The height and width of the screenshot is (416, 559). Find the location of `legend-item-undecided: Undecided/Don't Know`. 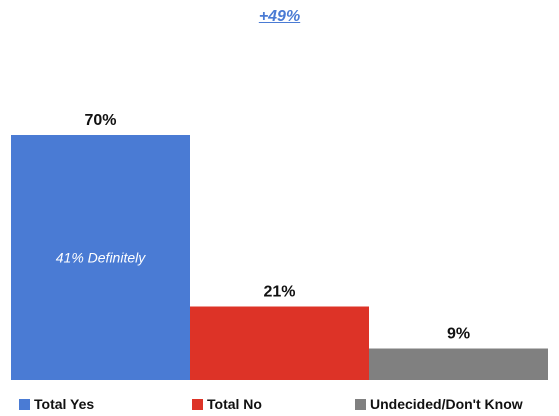

legend-item-undecided: Undecided/Don't Know is located at coordinates (439, 404).